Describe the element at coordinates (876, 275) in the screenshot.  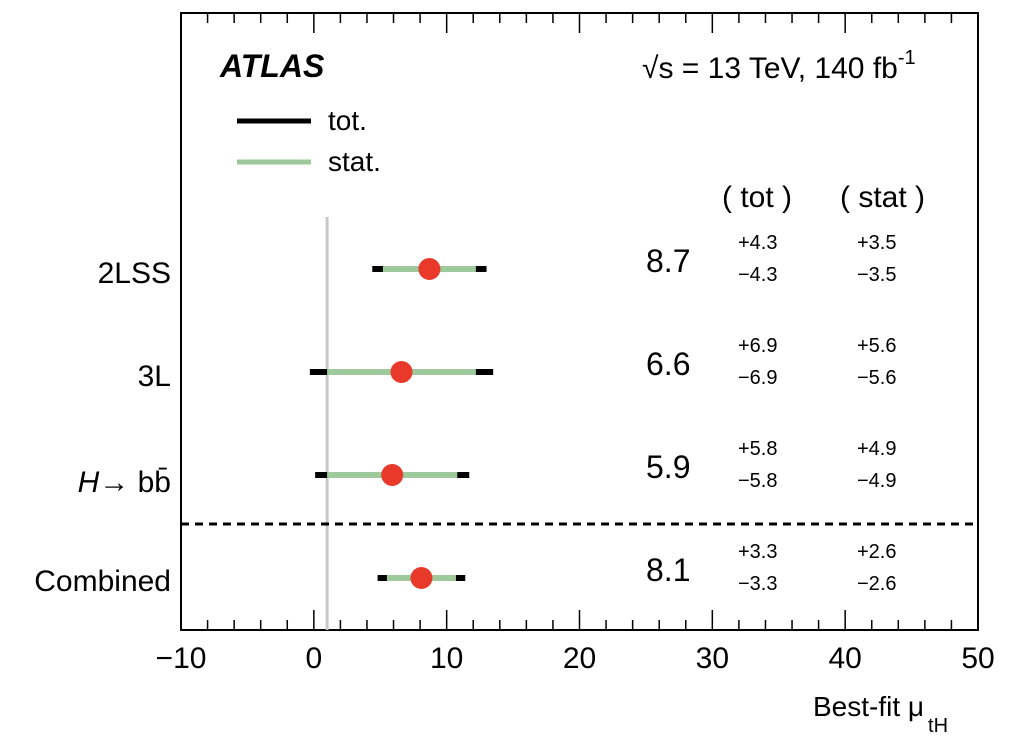
I see `stat-down: −3.5` at that location.